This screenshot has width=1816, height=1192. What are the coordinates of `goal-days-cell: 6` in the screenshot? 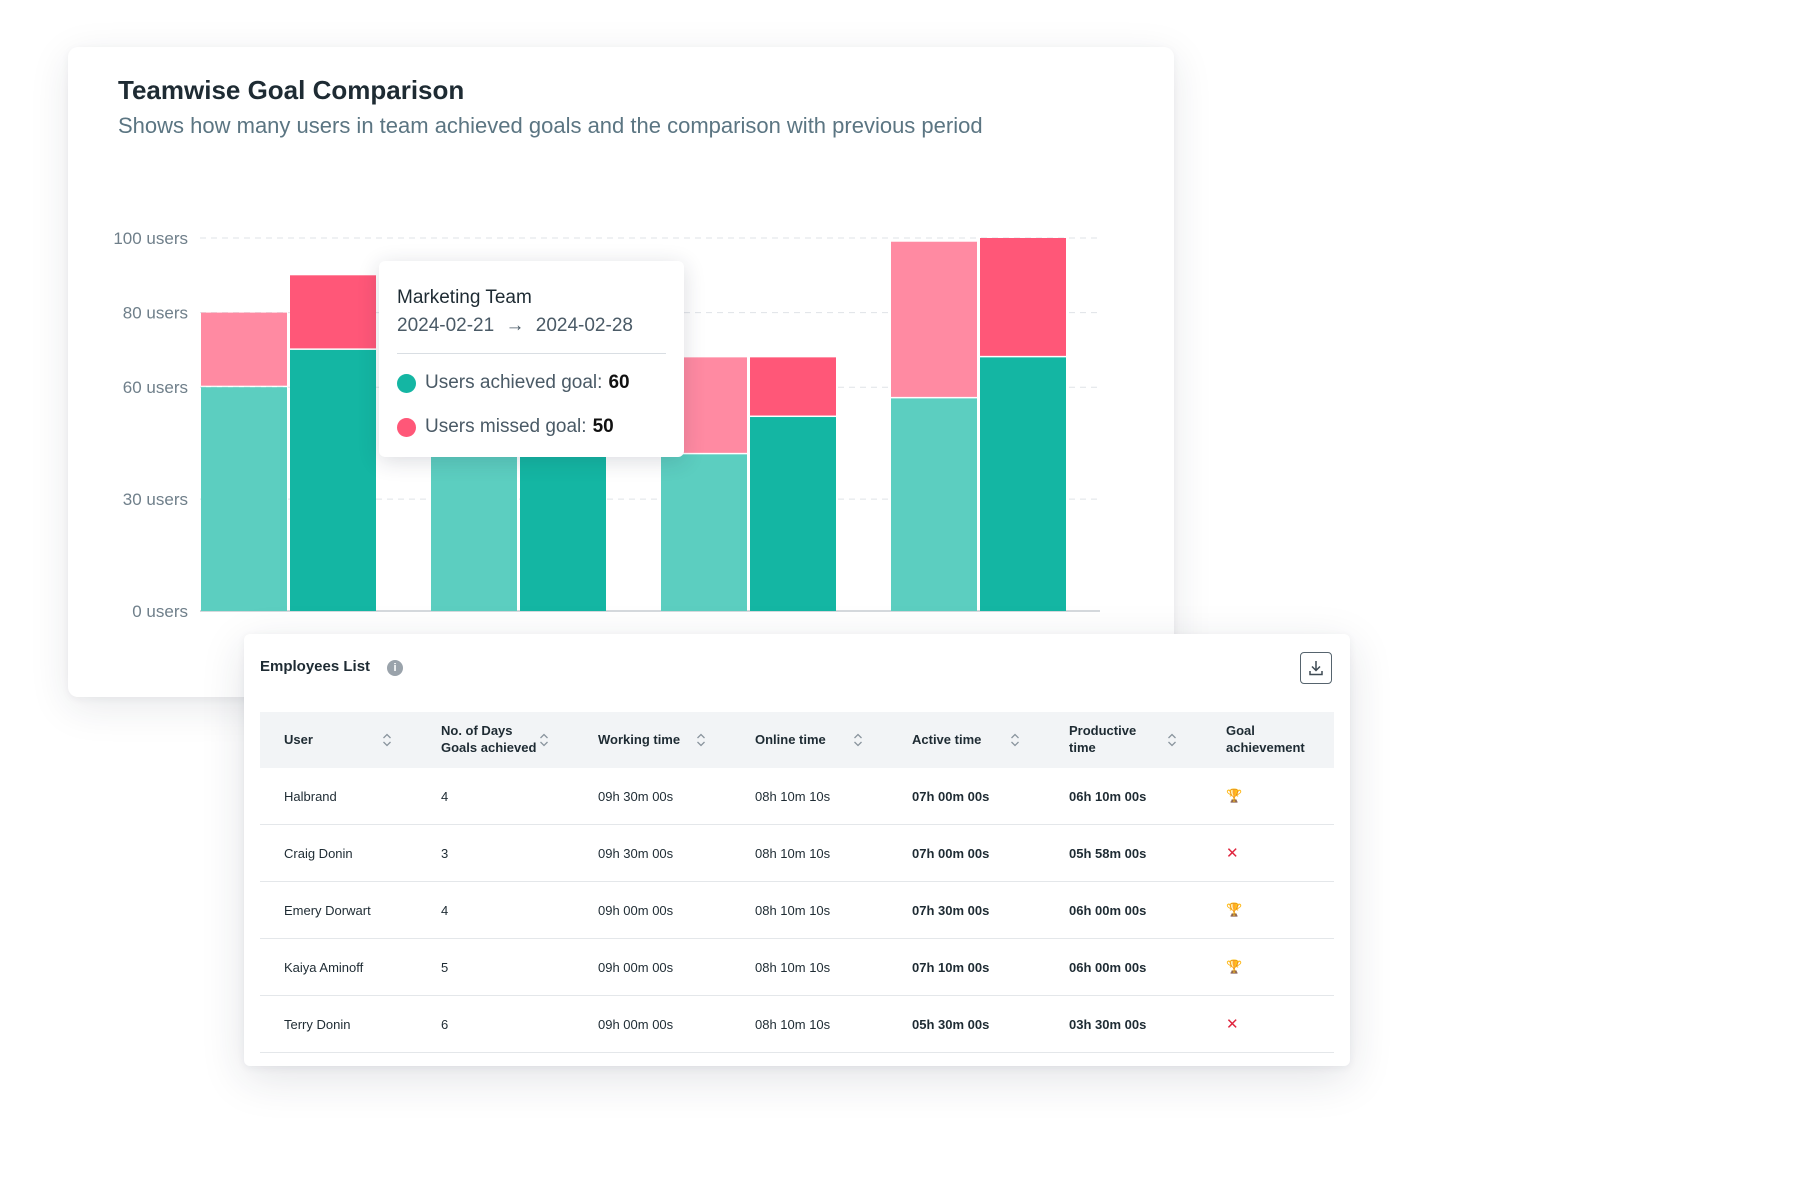 It's located at (495, 1024).